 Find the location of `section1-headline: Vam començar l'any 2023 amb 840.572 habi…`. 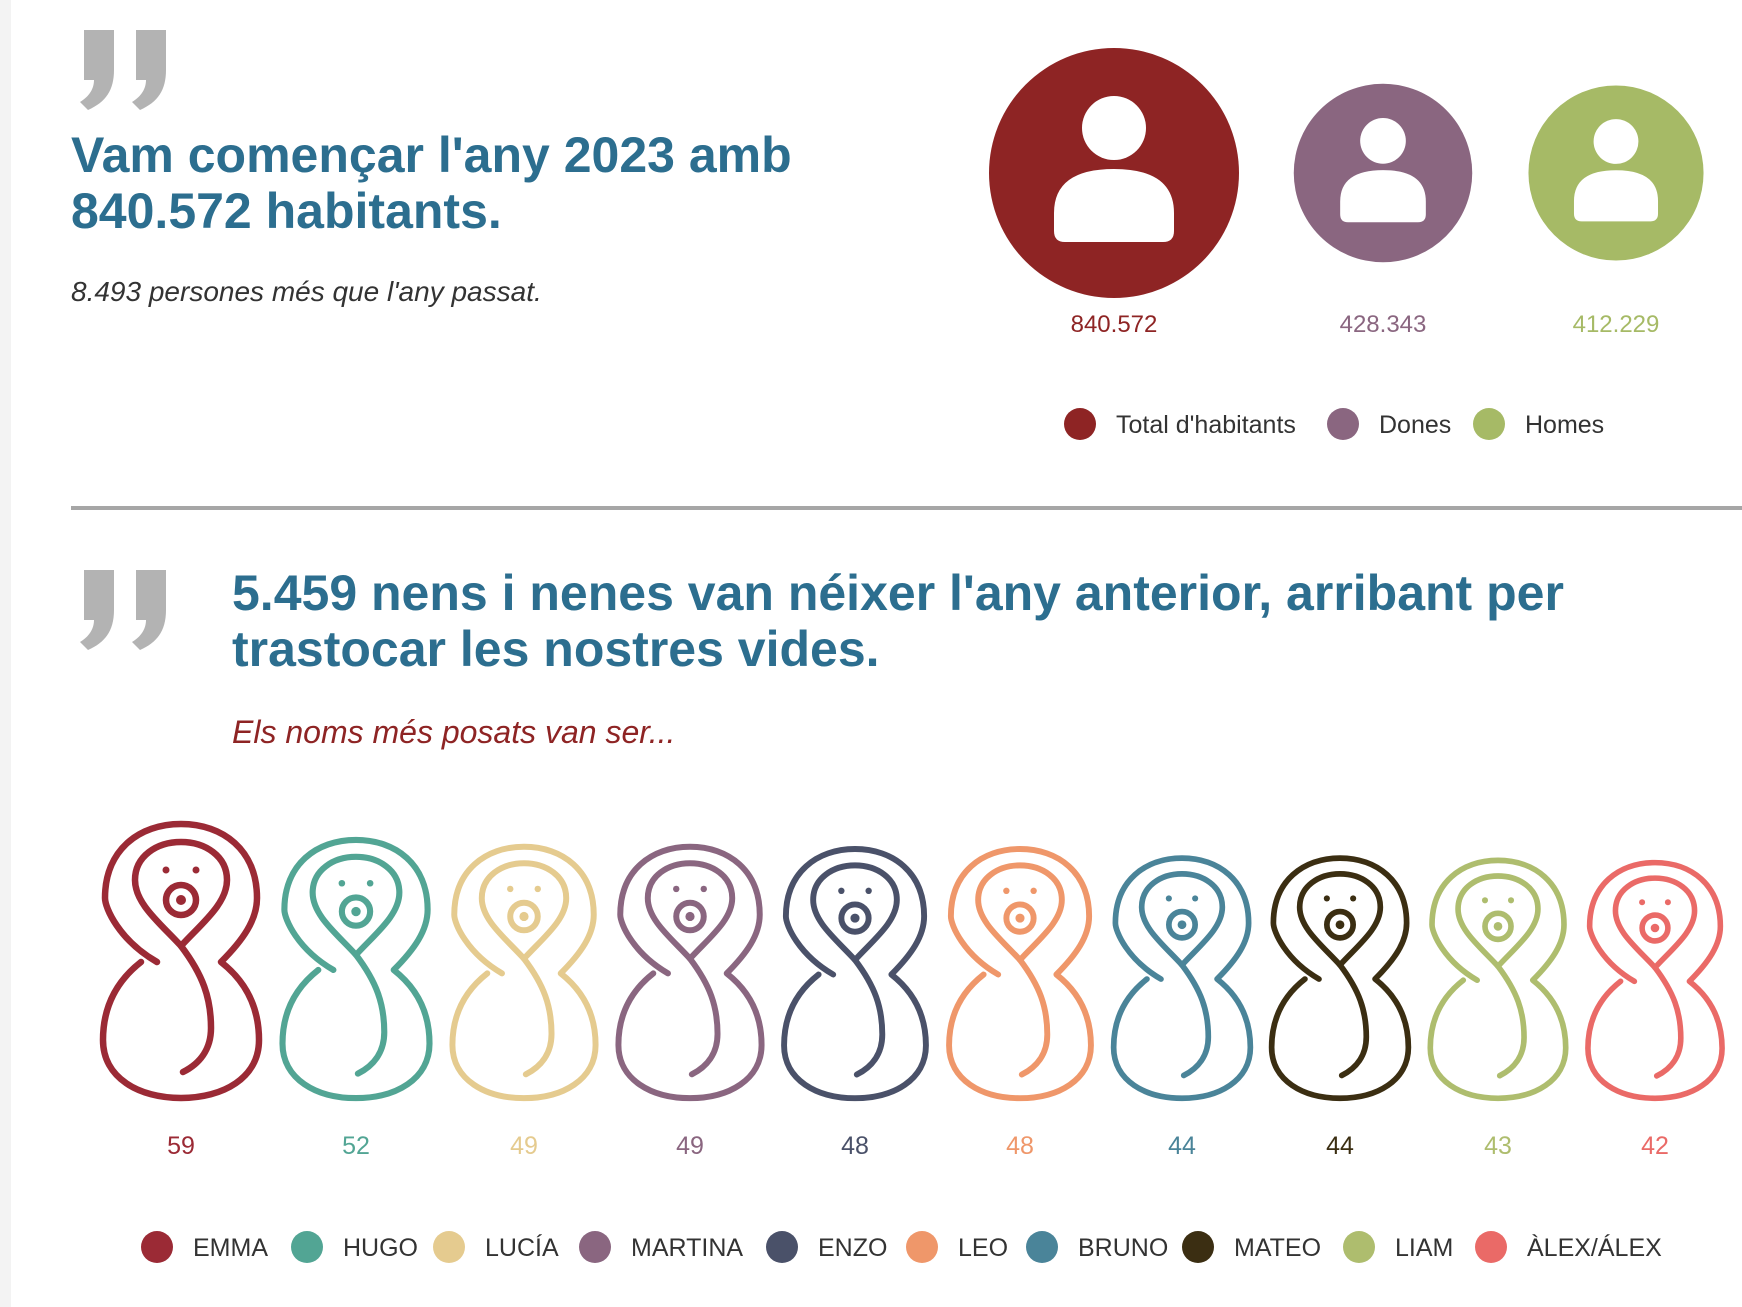

section1-headline: Vam començar l'any 2023 amb 840.572 habi… is located at coordinates (431, 183).